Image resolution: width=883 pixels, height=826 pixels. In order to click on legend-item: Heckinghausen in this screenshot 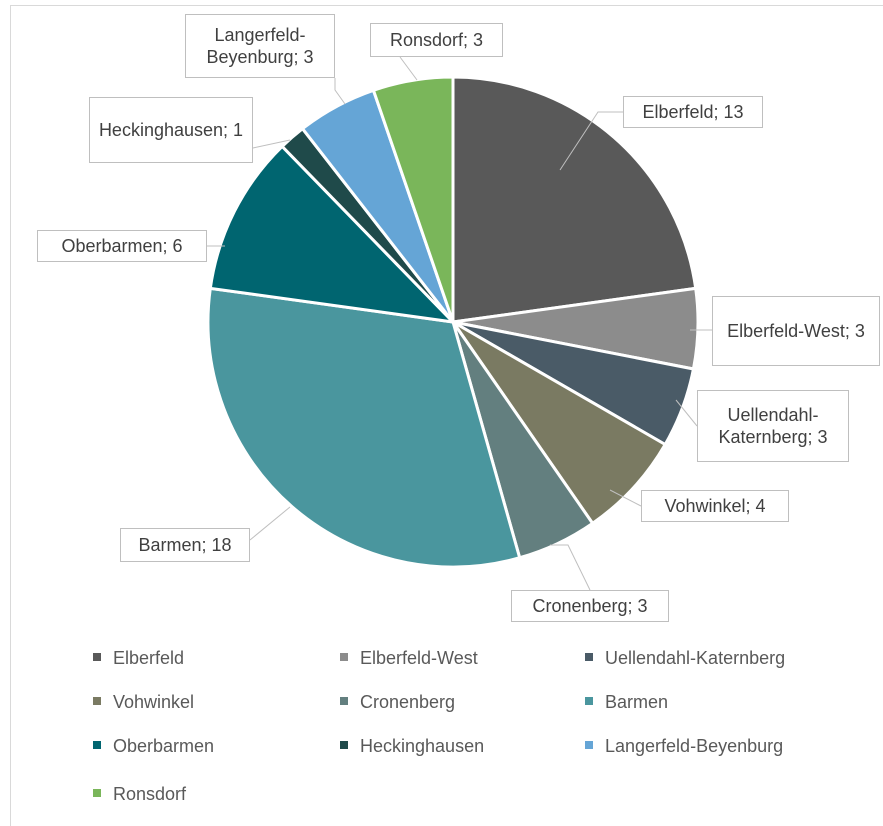, I will do `click(412, 746)`.